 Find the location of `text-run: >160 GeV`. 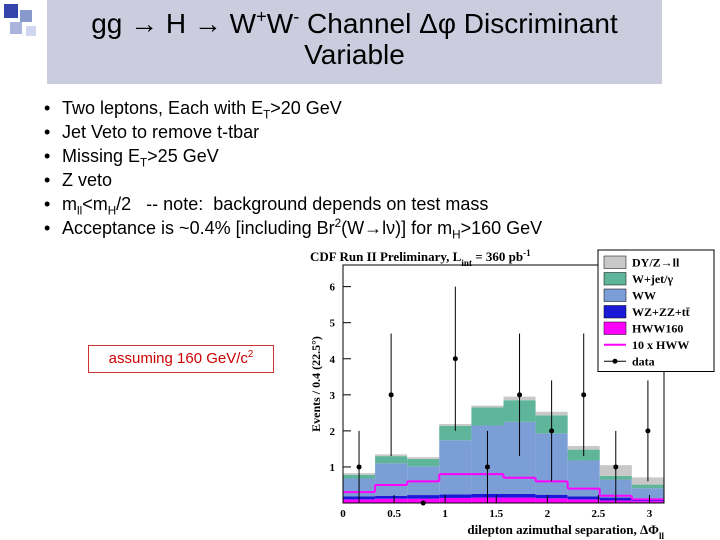

text-run: >160 GeV is located at coordinates (501, 228).